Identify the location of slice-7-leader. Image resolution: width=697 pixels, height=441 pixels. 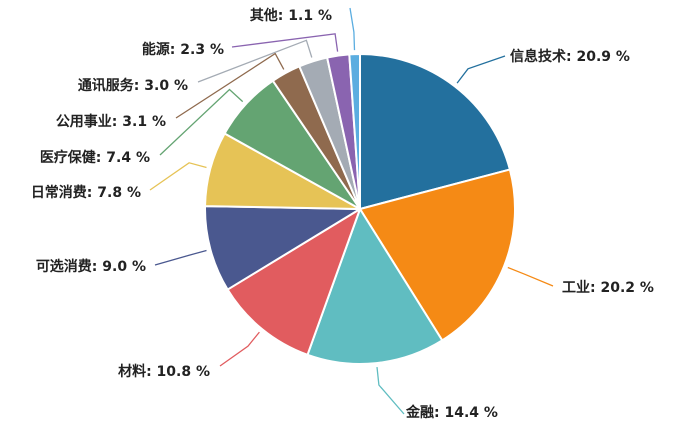
(230, 85).